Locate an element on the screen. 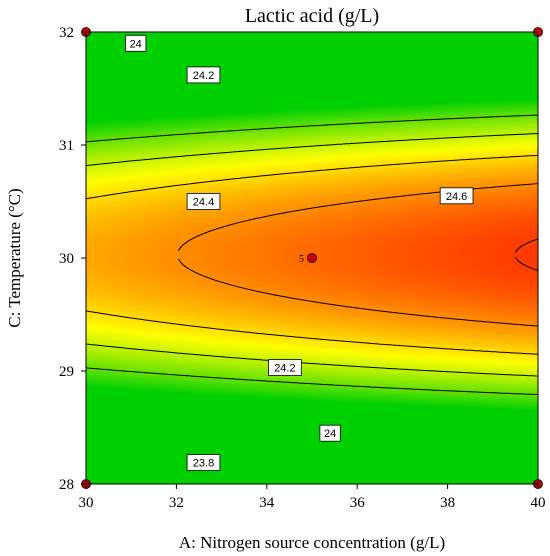 Image resolution: width=550 pixels, height=556 pixels. y-tick-label: 29 is located at coordinates (66, 372).